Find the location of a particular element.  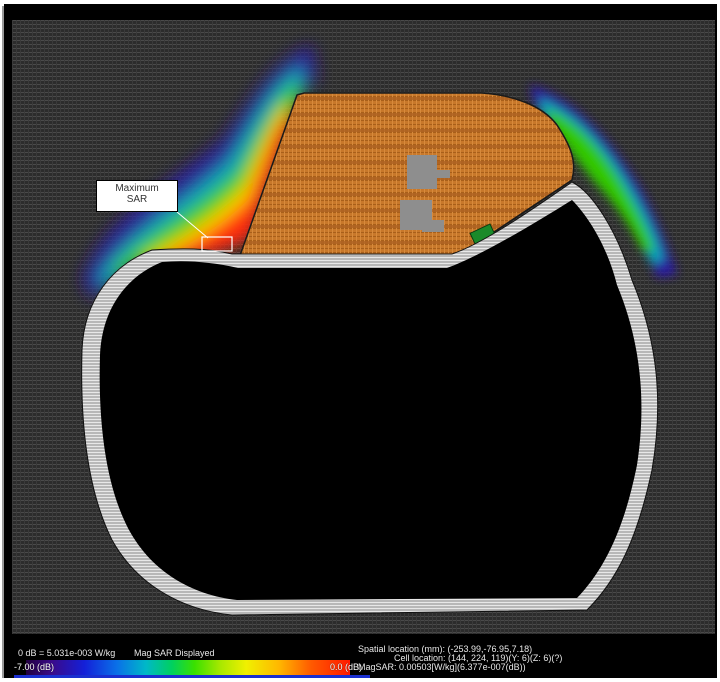

sar-colorbar is located at coordinates (188, 667).